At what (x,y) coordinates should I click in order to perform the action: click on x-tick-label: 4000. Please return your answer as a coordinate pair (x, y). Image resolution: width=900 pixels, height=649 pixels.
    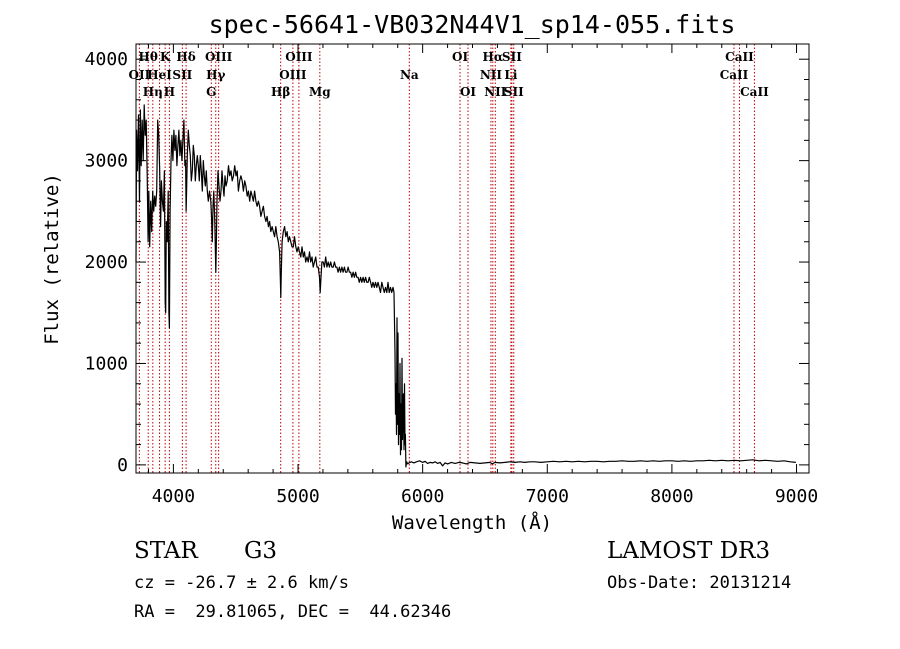
    Looking at the image, I should click on (173, 496).